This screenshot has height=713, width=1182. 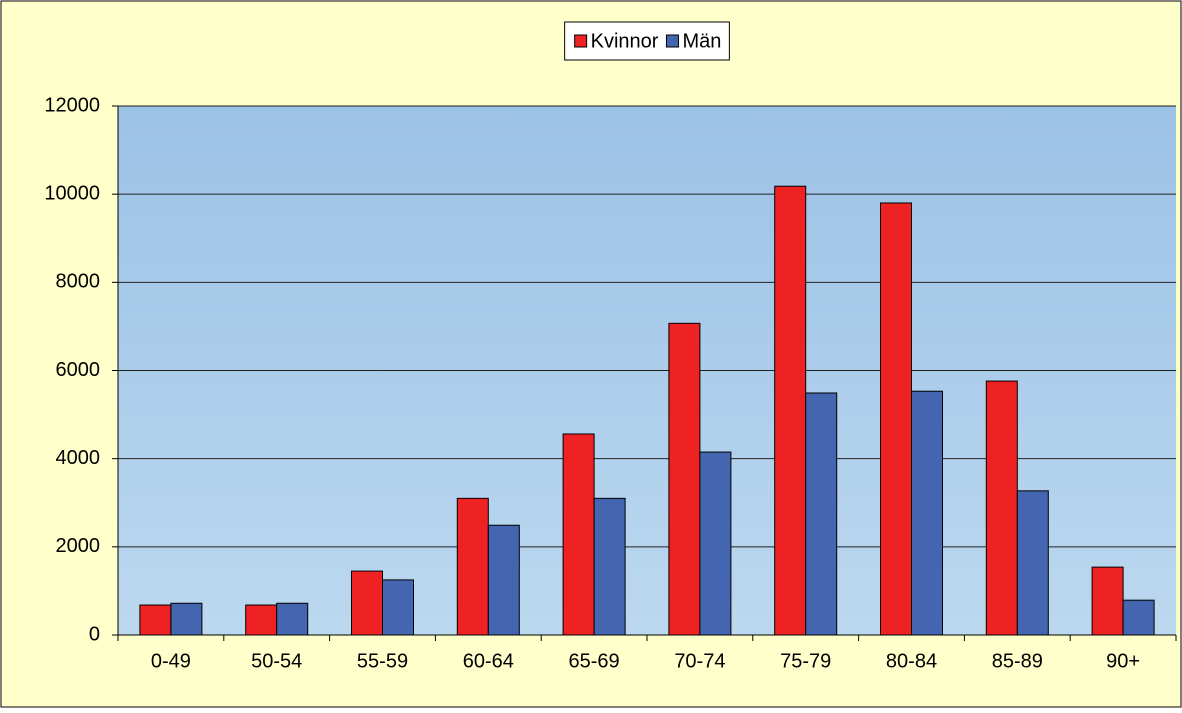 I want to click on y-tick-label: 12000, so click(x=72, y=105).